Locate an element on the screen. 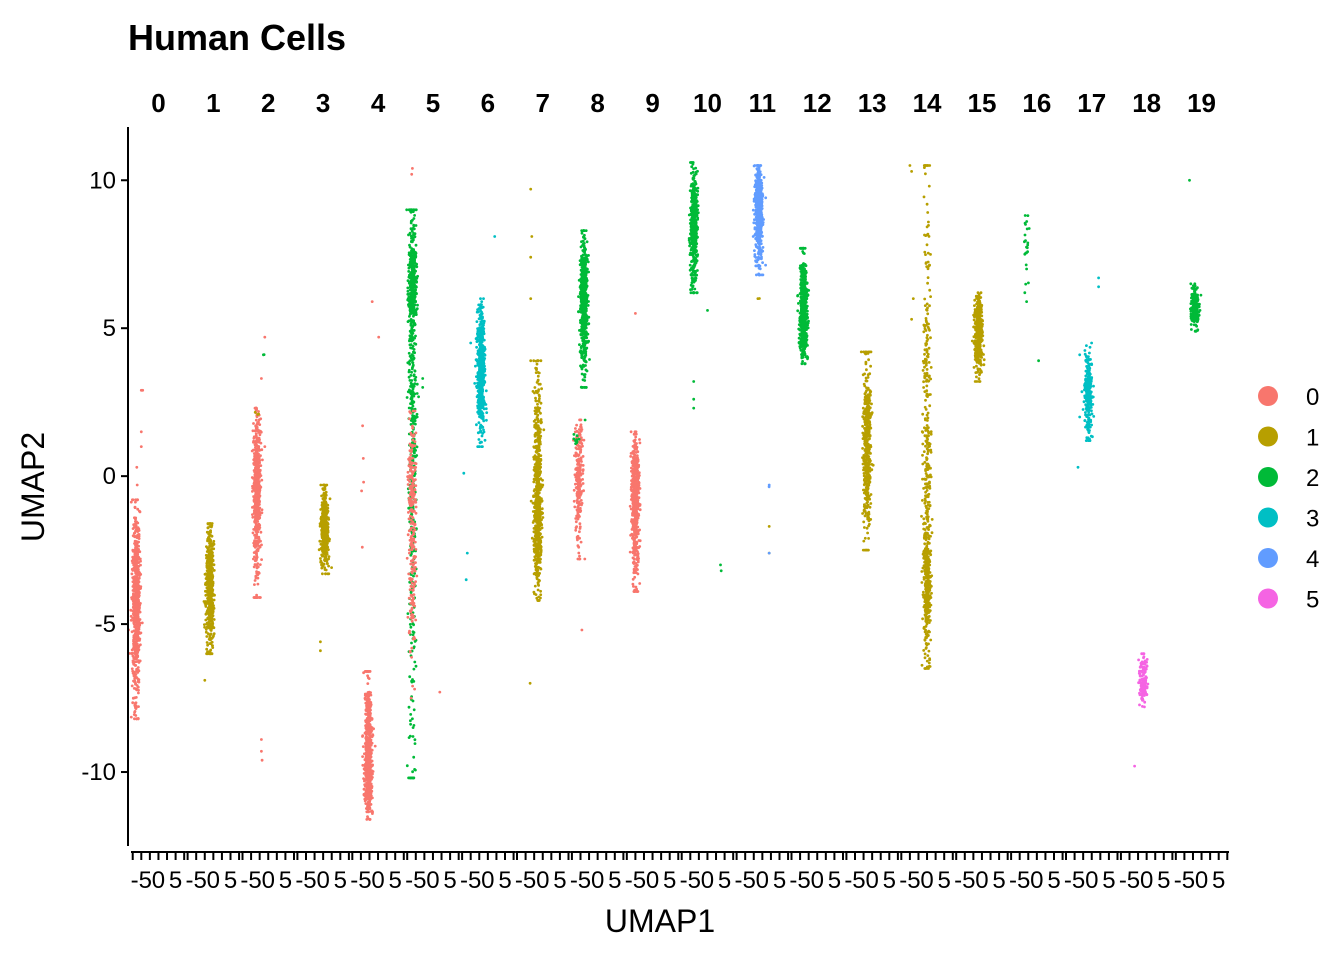 This screenshot has height=960, width=1344. chart-title: Human Cells is located at coordinates (237, 37).